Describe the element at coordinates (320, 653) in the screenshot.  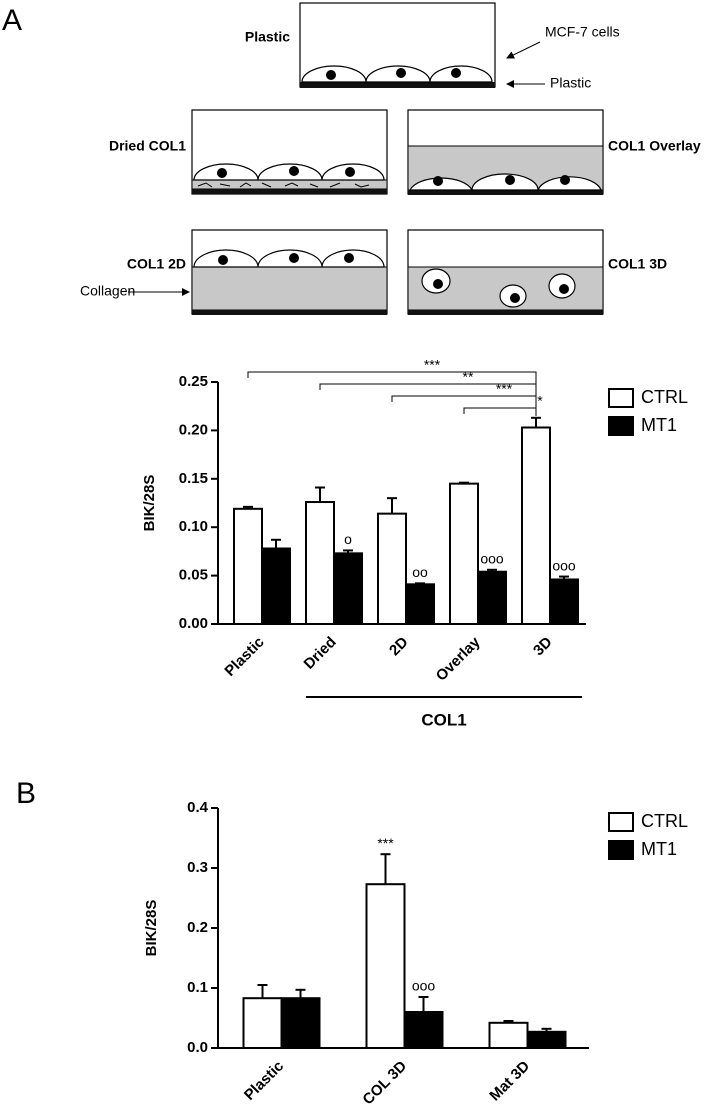
I see `x-tick-label: Dried` at that location.